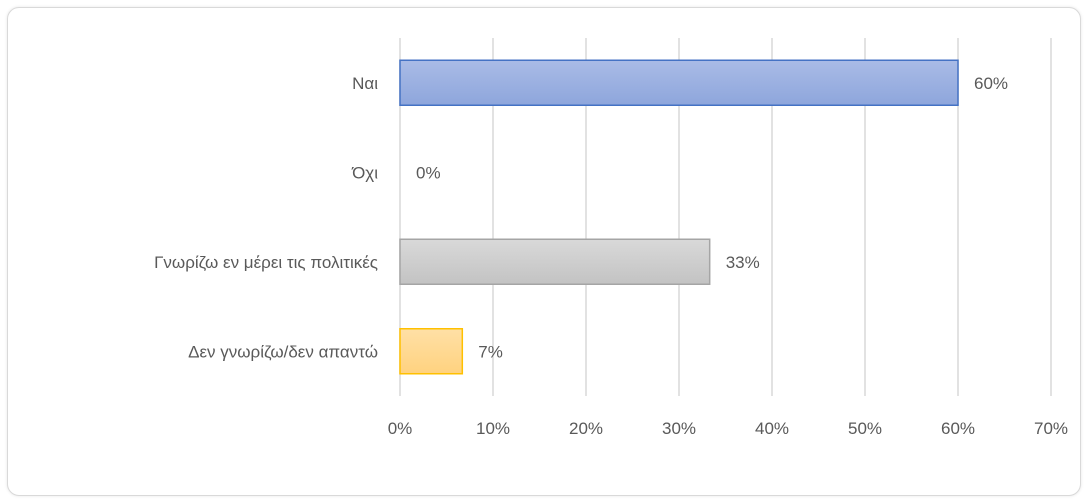  I want to click on category-label: Δεν γνωρίζω/δεν απαντώ, so click(283, 351).